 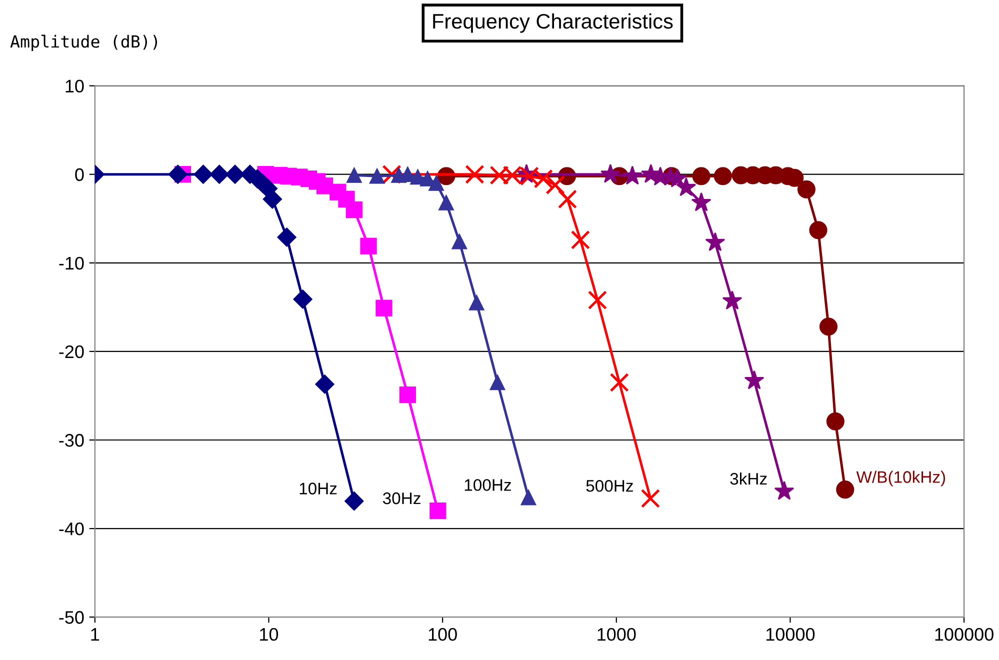 What do you see at coordinates (84, 43) in the screenshot?
I see `y-axis-title: Amplitude (dB))` at bounding box center [84, 43].